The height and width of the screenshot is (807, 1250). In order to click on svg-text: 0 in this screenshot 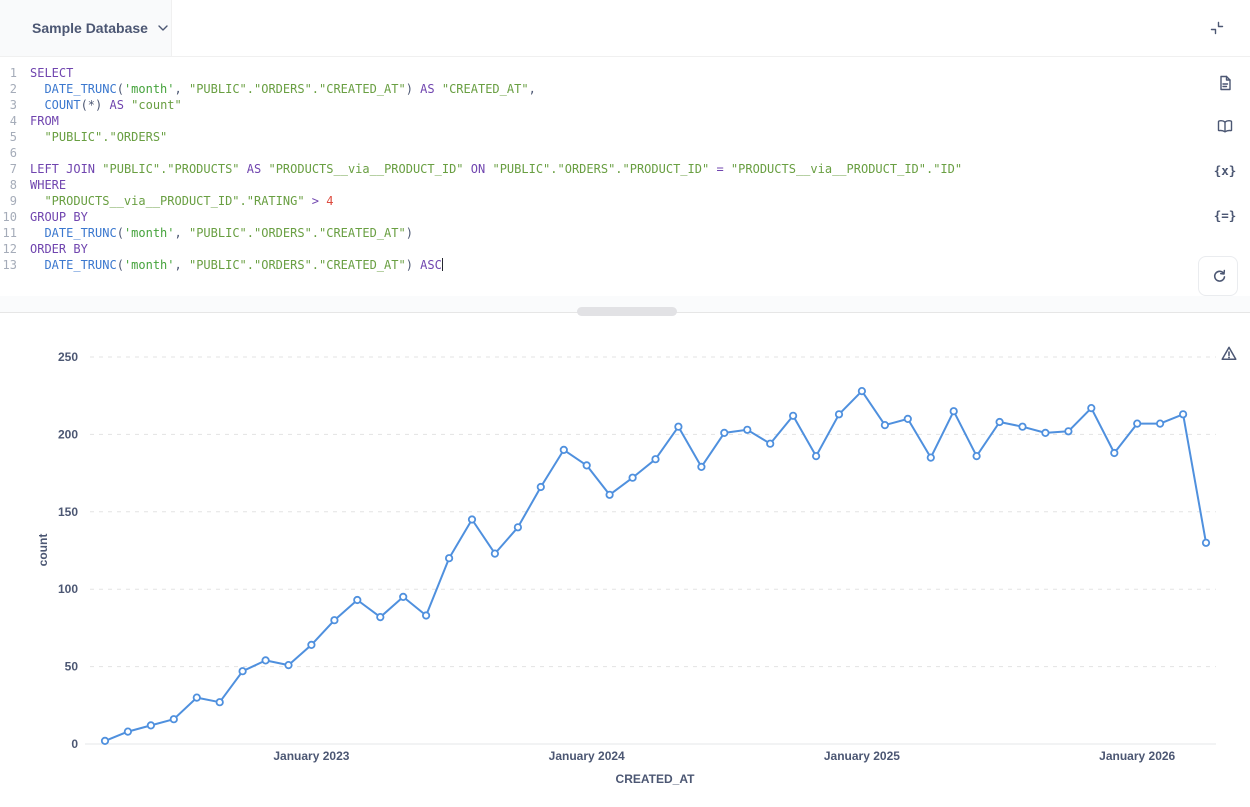, I will do `click(74, 744)`.